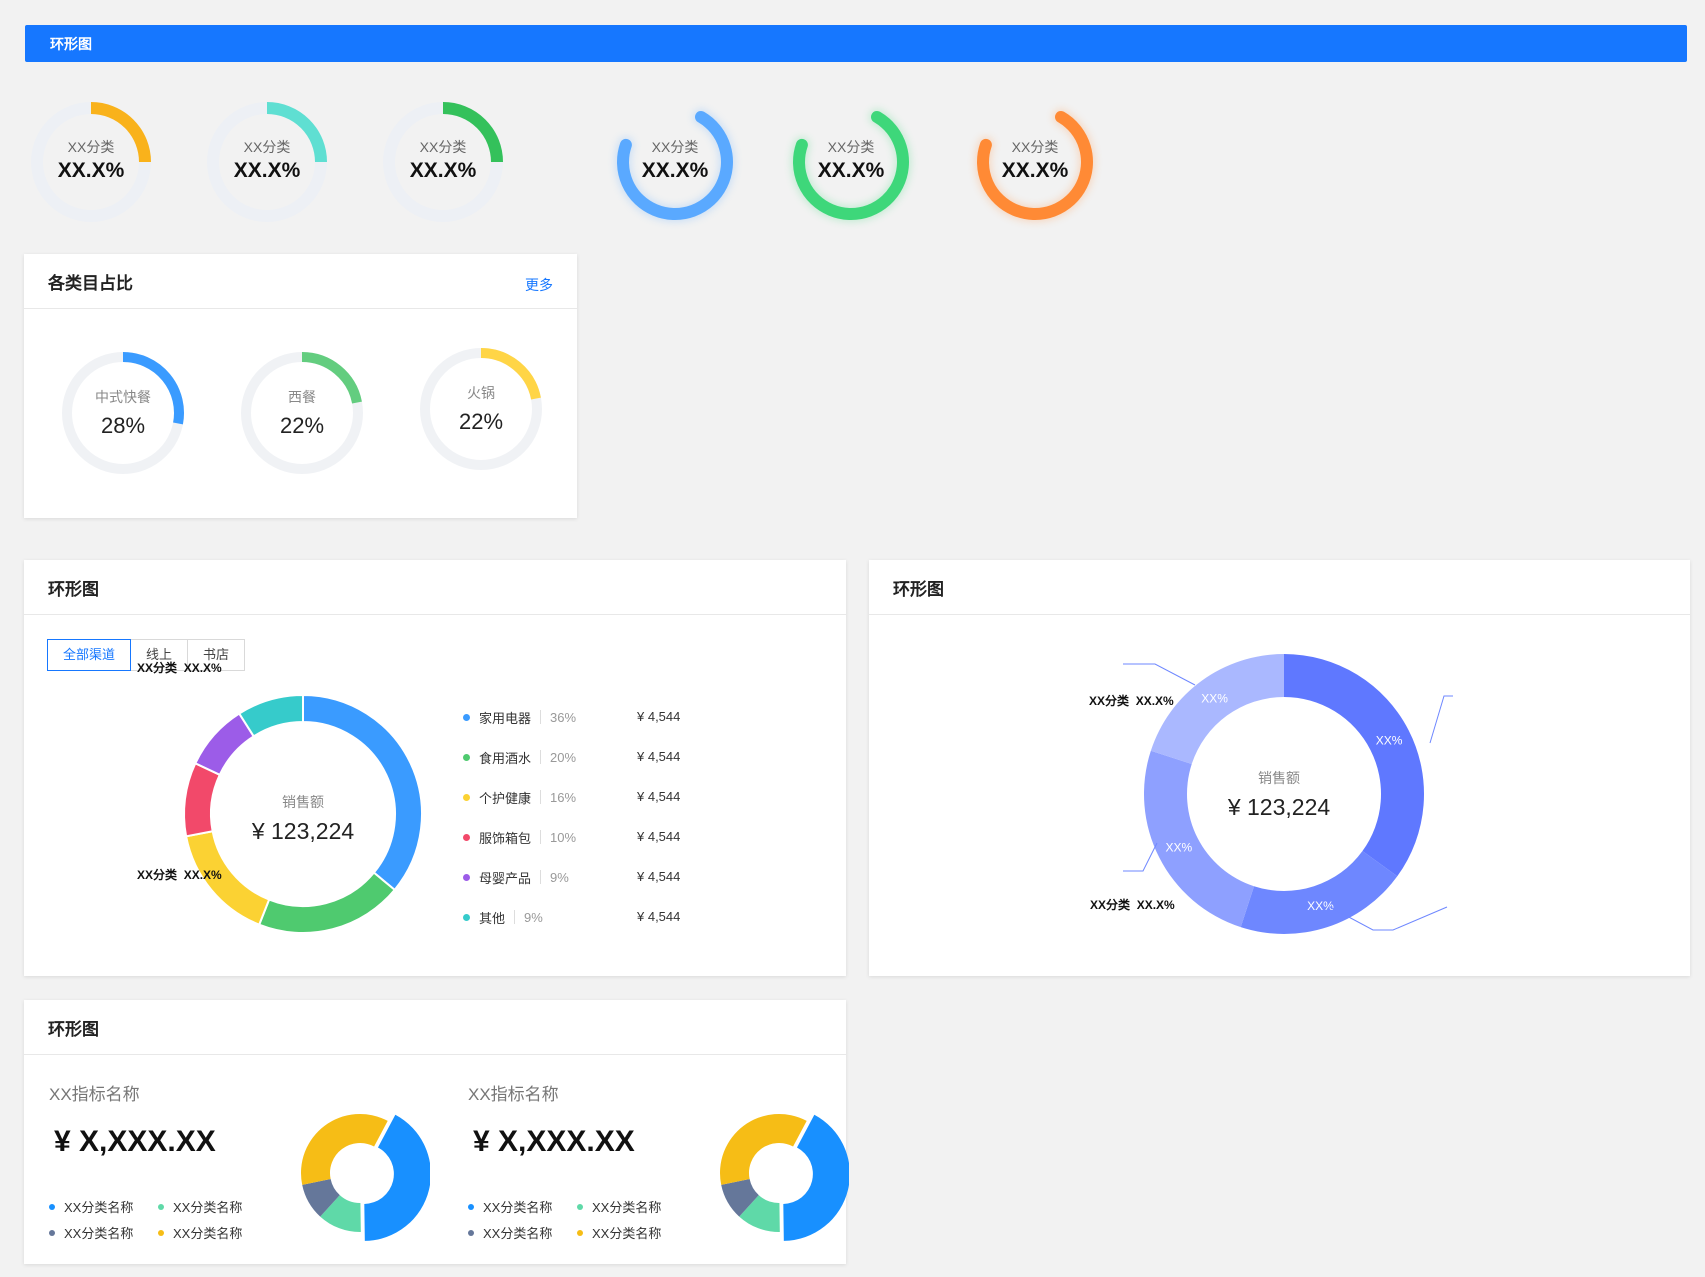 The width and height of the screenshot is (1705, 1277). What do you see at coordinates (216, 655) in the screenshot?
I see `tab-bookstore: 书店` at bounding box center [216, 655].